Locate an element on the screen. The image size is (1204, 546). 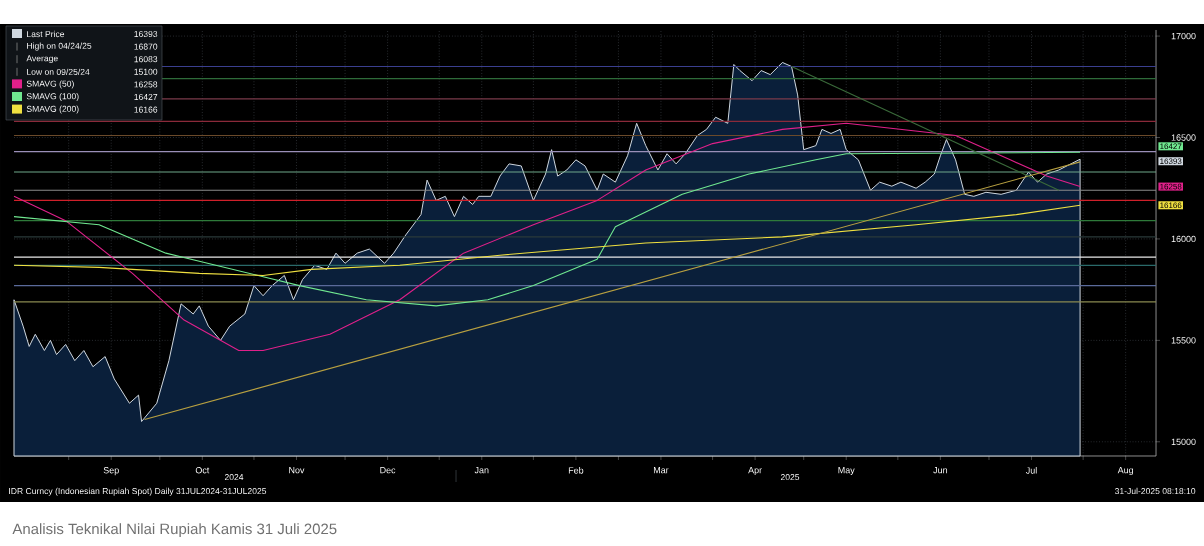
line-series is located at coordinates (547, 240).